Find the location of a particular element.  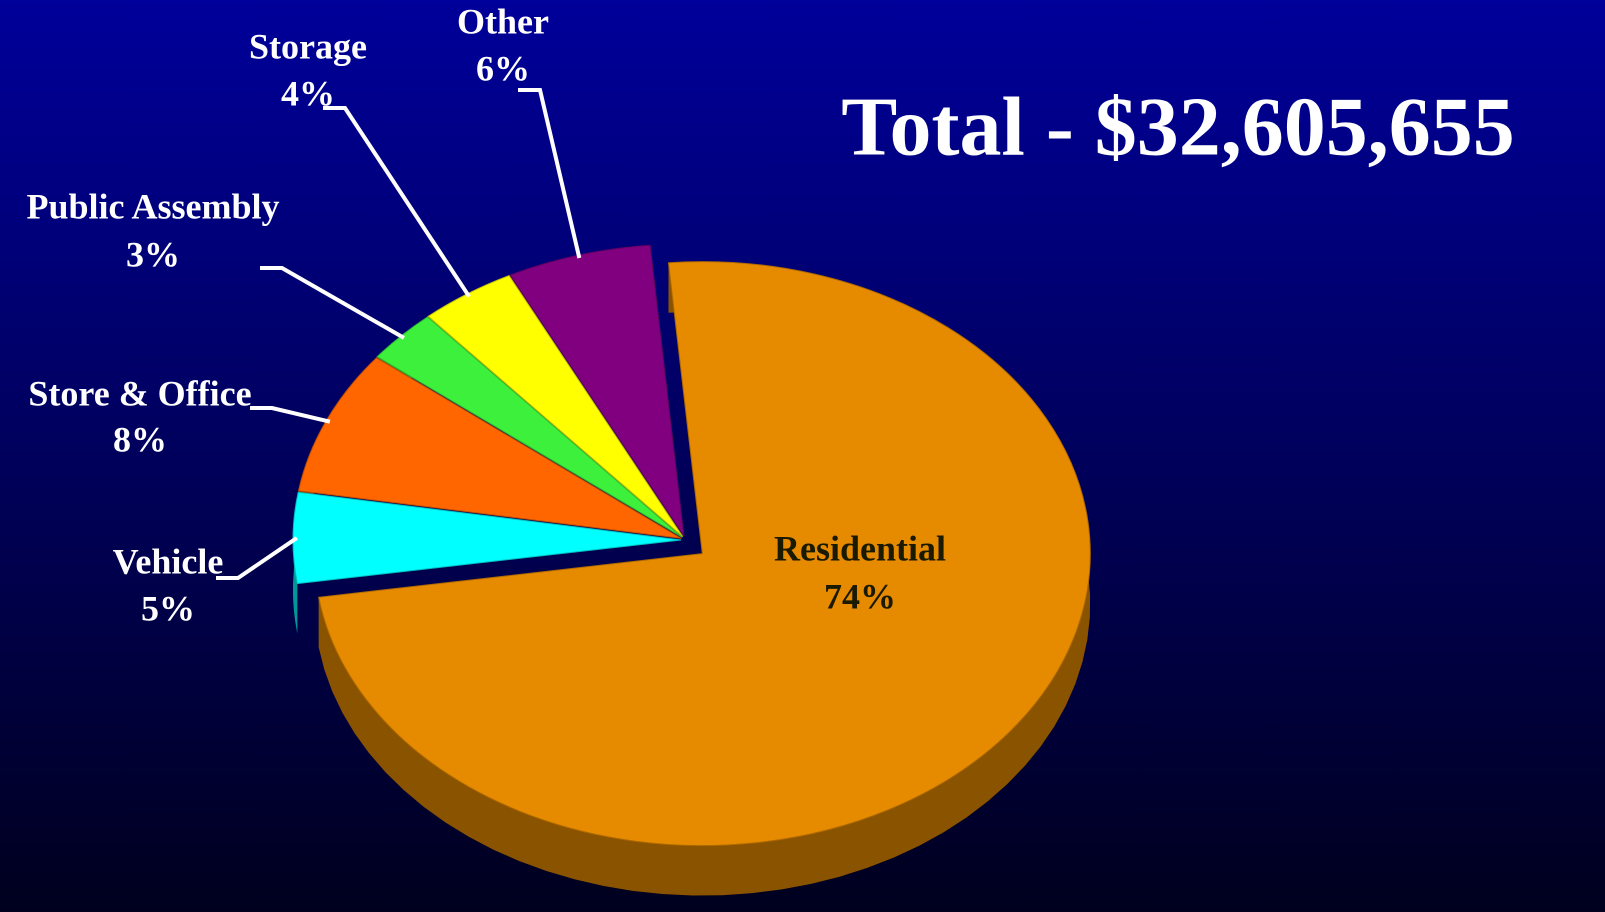

slice-label: Other is located at coordinates (503, 21).